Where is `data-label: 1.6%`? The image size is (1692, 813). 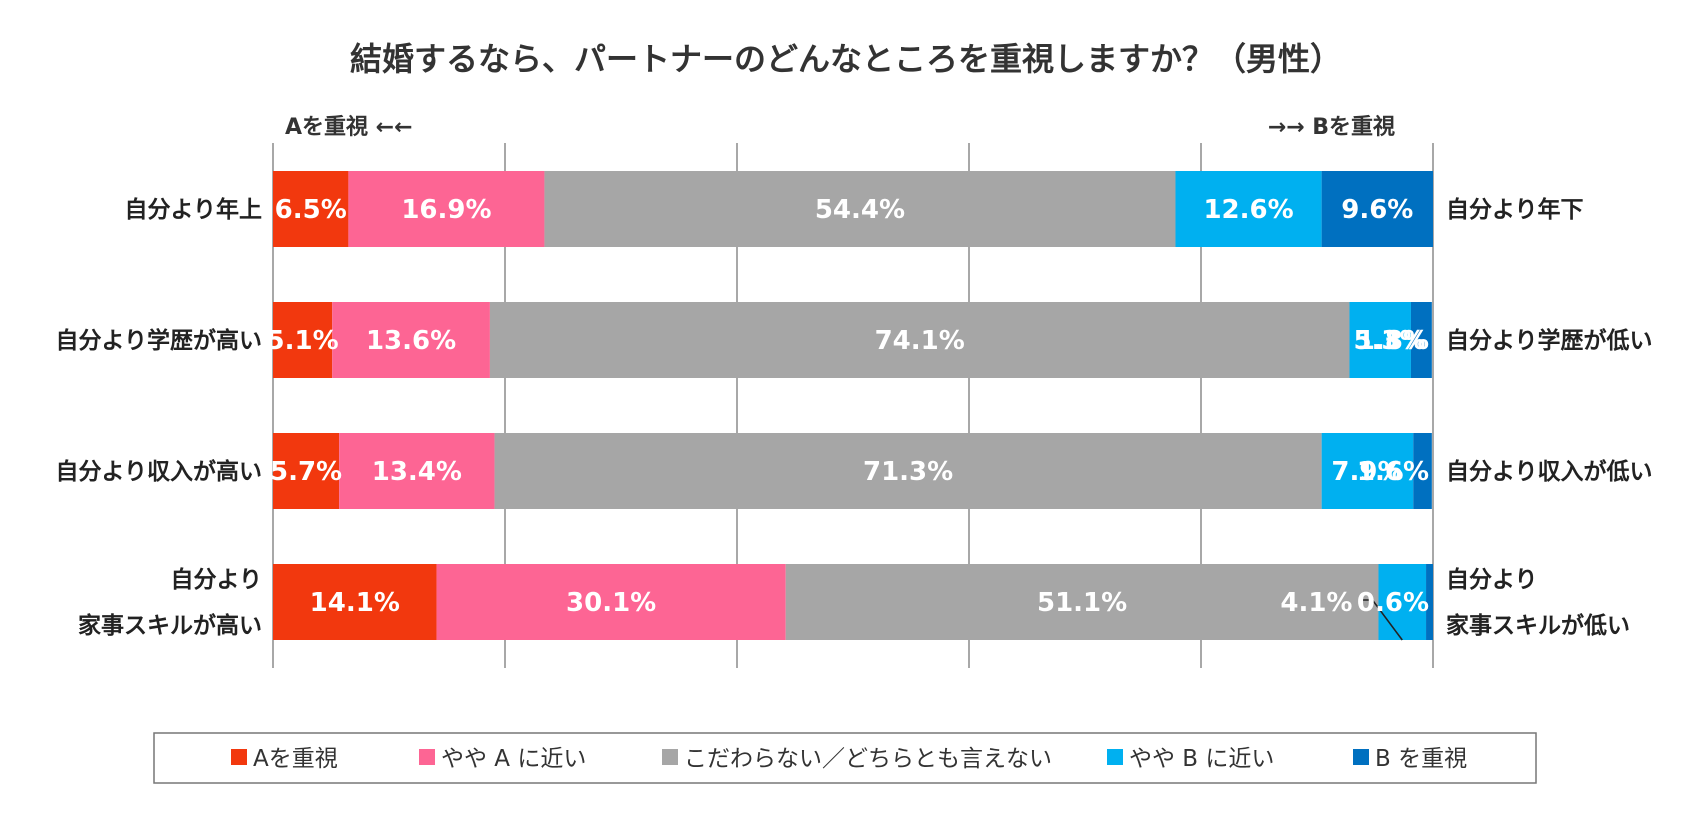
data-label: 1.6% is located at coordinates (1393, 472).